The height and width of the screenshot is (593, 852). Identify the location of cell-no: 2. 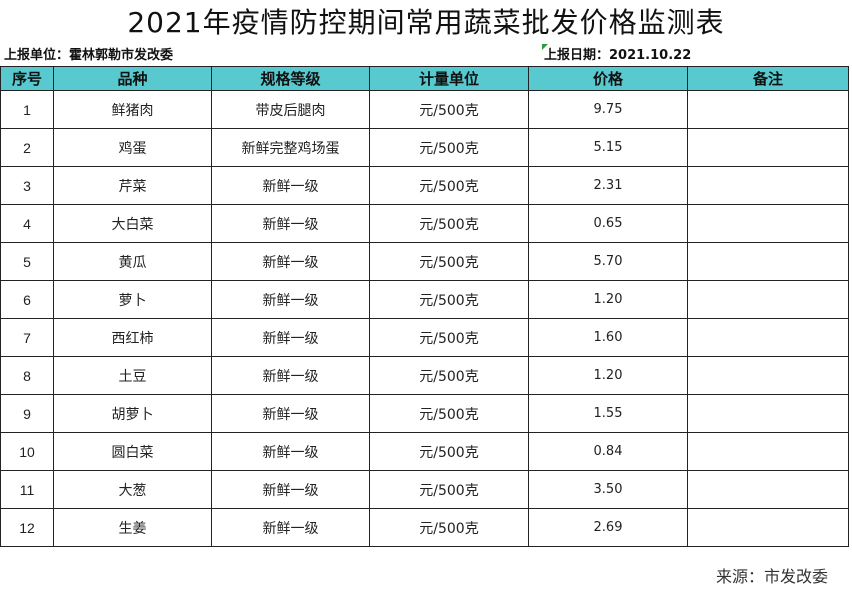
(27, 147).